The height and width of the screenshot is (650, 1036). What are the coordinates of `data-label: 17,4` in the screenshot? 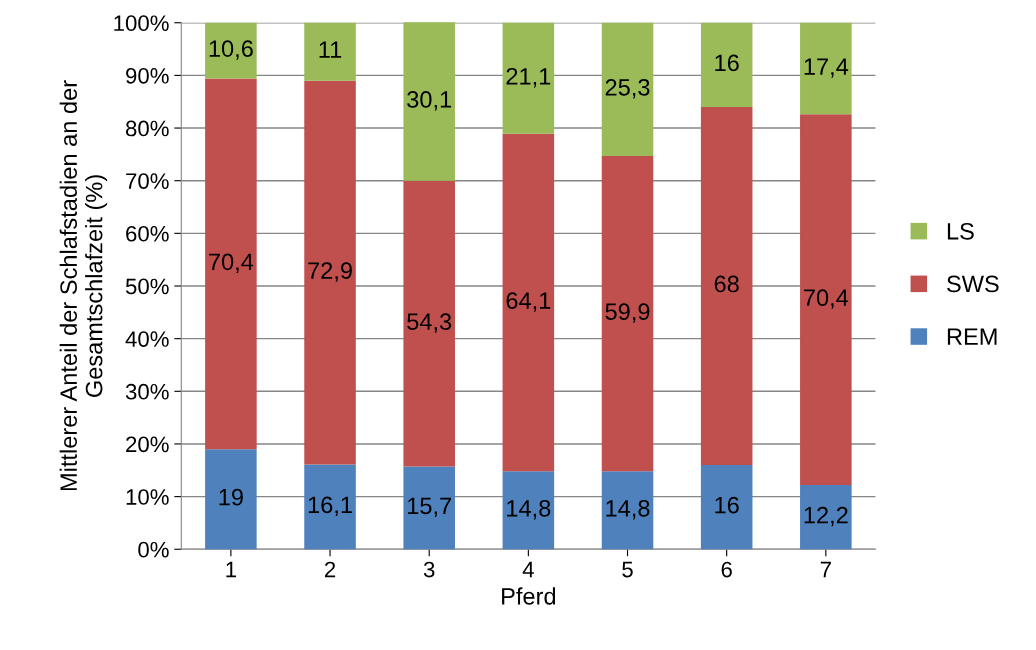 It's located at (826, 68).